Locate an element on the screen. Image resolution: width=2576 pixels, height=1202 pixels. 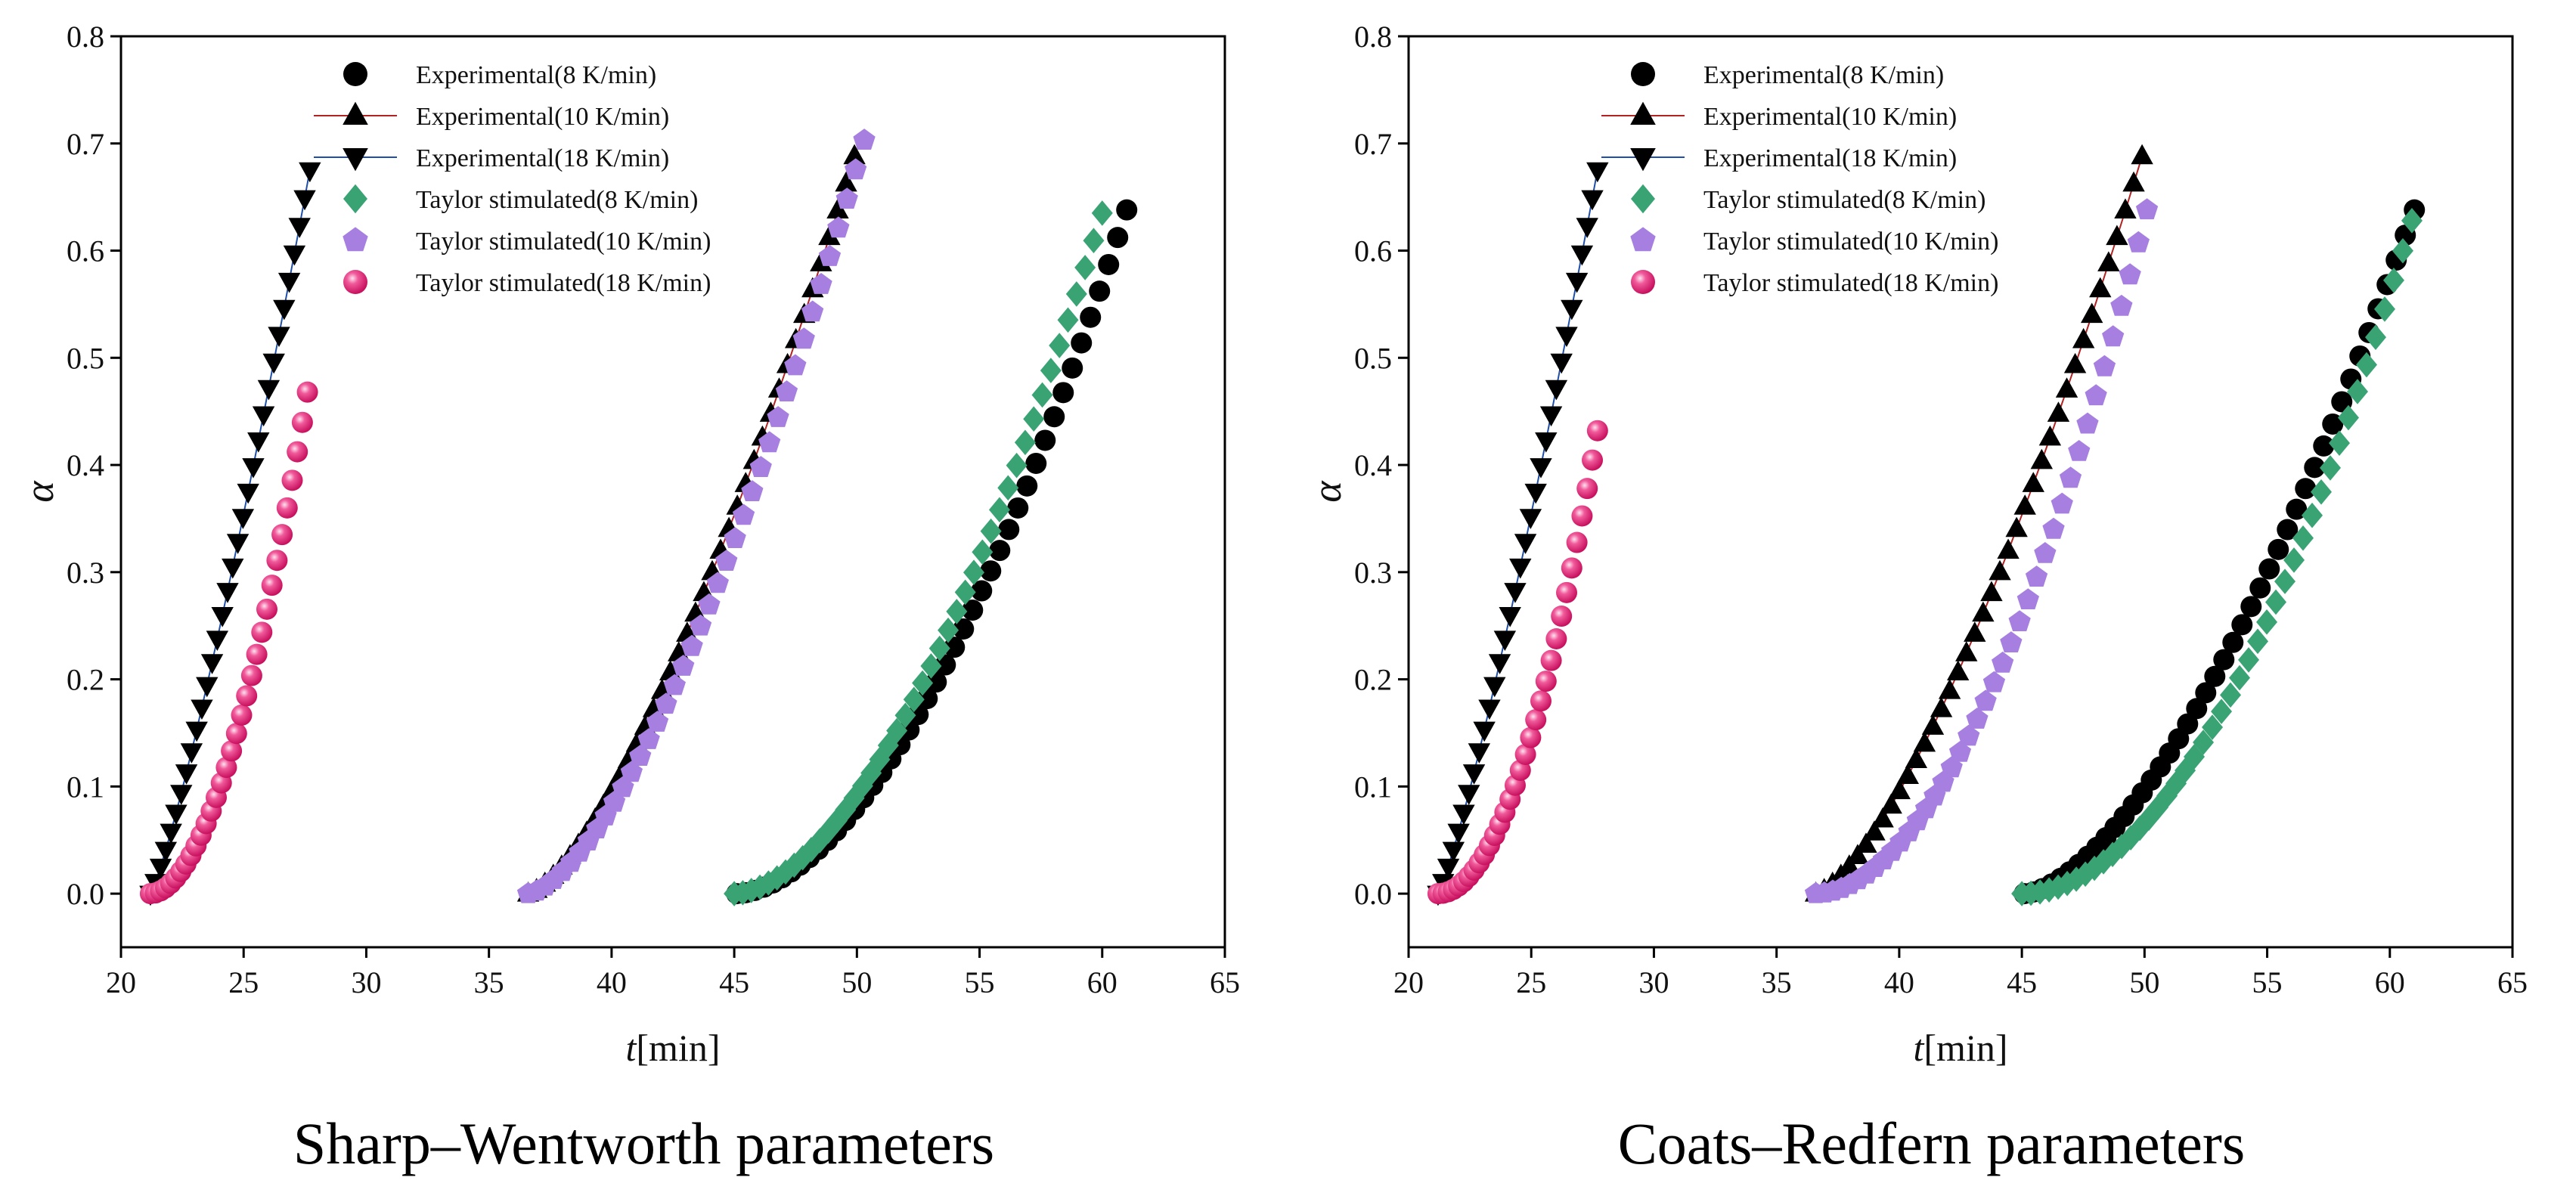
y-tick-label: 0.1 is located at coordinates (1373, 787).